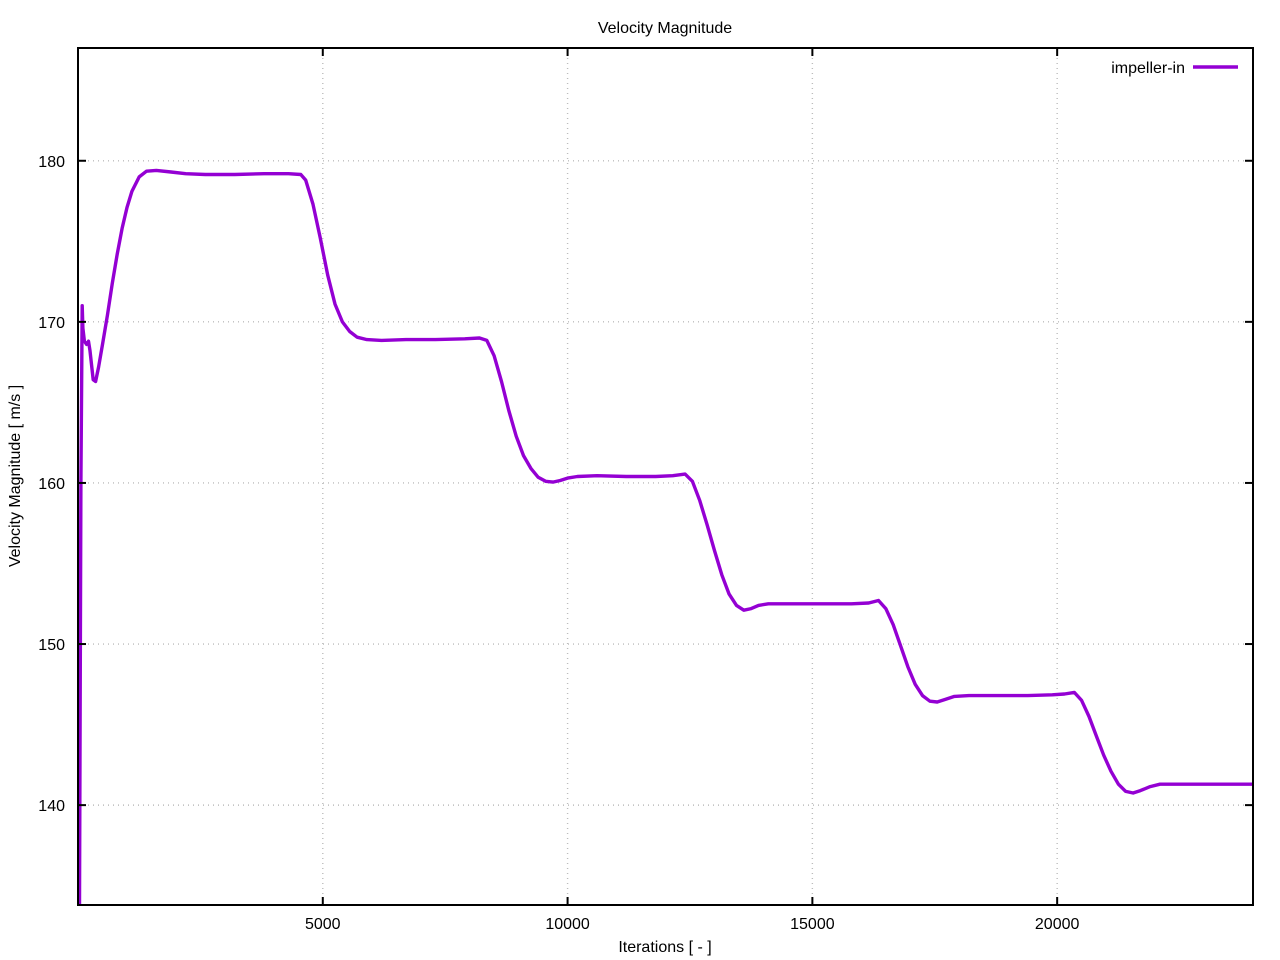  Describe the element at coordinates (1148, 68) in the screenshot. I see `legend-label: impeller-in` at that location.